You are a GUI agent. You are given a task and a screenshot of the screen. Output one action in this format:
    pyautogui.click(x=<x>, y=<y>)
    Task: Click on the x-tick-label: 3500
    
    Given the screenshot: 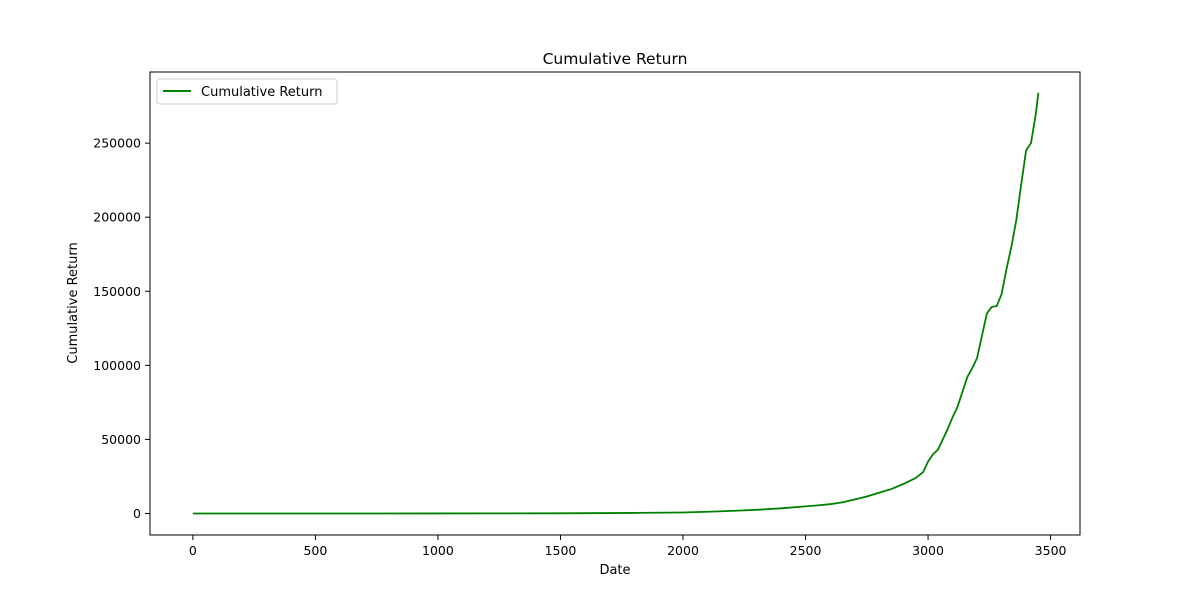 What is the action you would take?
    pyautogui.click(x=1051, y=550)
    